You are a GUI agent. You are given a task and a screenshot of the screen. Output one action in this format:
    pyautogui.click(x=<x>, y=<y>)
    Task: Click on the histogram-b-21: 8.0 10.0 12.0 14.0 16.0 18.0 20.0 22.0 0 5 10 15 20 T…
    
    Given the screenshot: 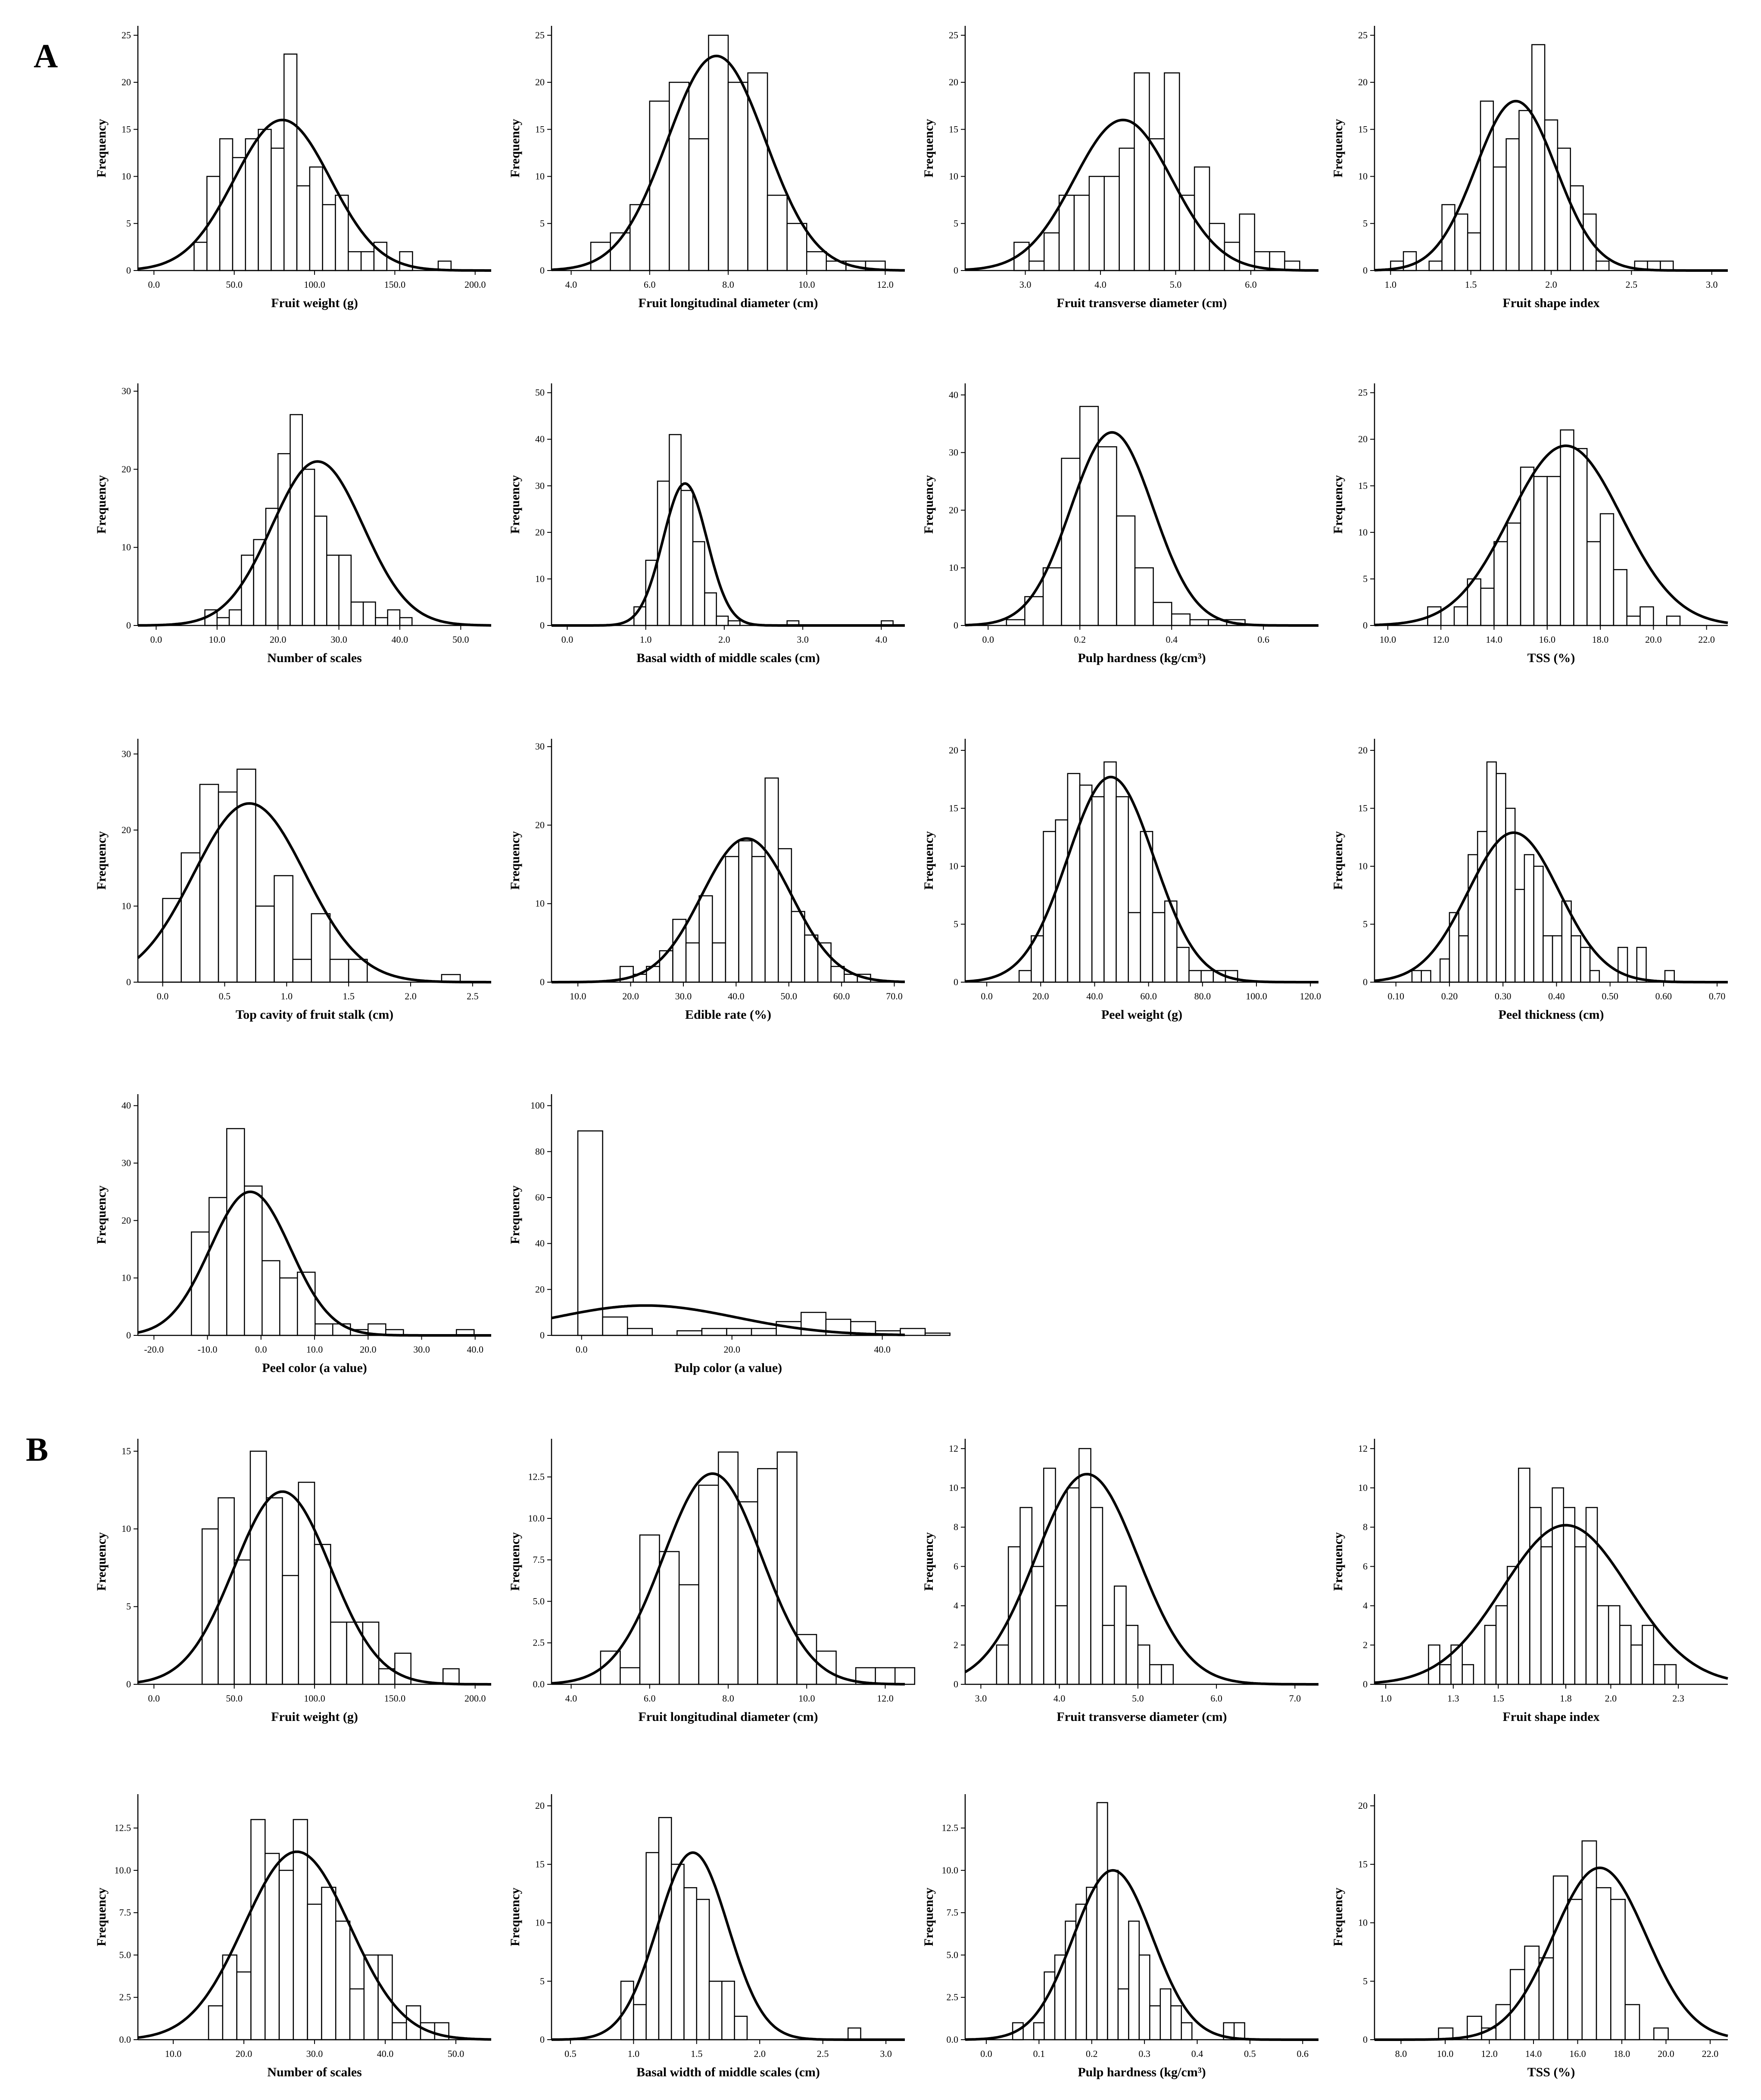 What is the action you would take?
    pyautogui.click(x=1529, y=1937)
    